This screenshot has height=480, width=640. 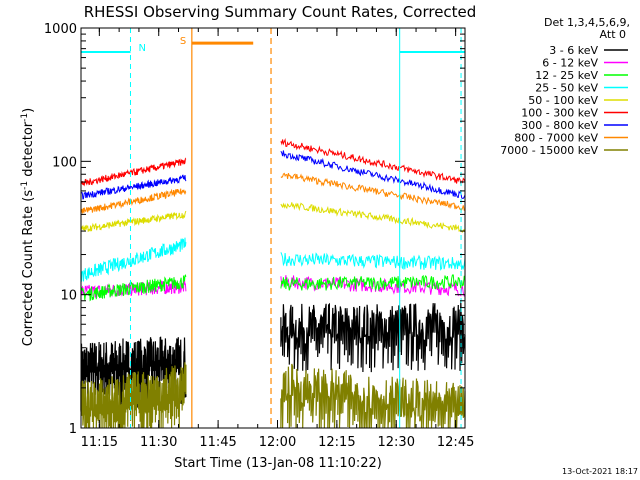 I want to click on legend-label-4: 25 - 50 keV, so click(x=566, y=88).